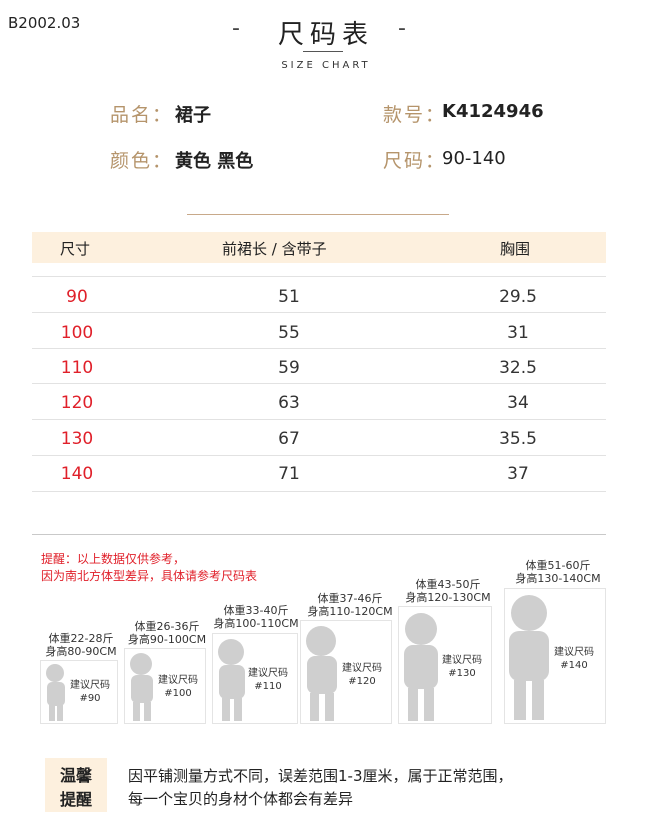  Describe the element at coordinates (289, 403) in the screenshot. I see `length-cell: 63` at that location.